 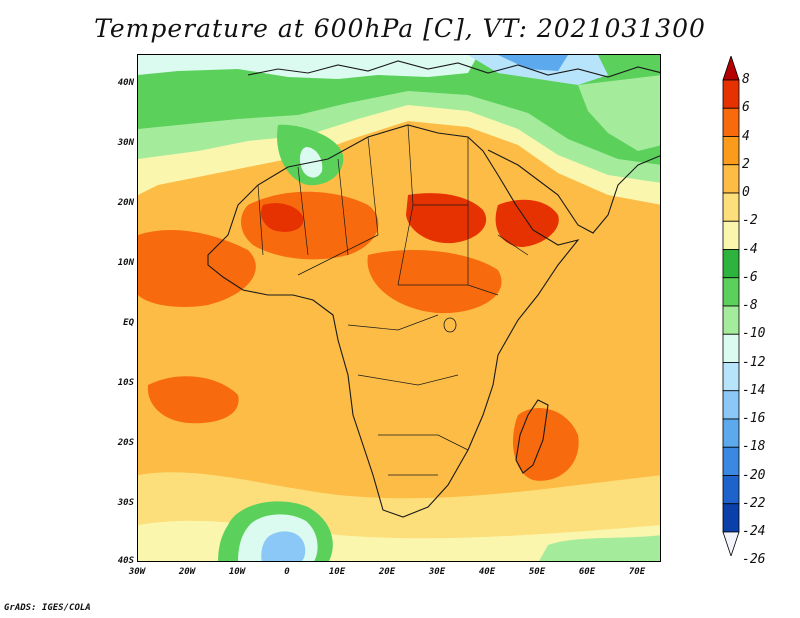 What do you see at coordinates (754, 362) in the screenshot?
I see `colorbar-tick-label: -12` at bounding box center [754, 362].